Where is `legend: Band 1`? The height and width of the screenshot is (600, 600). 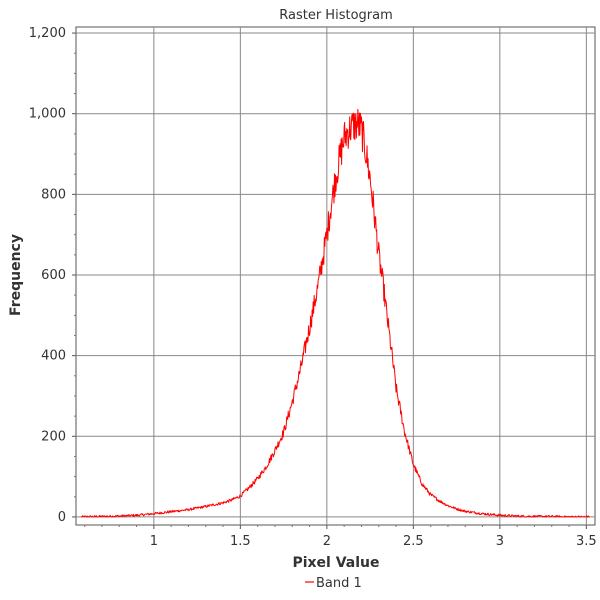 legend: Band 1 is located at coordinates (333, 583).